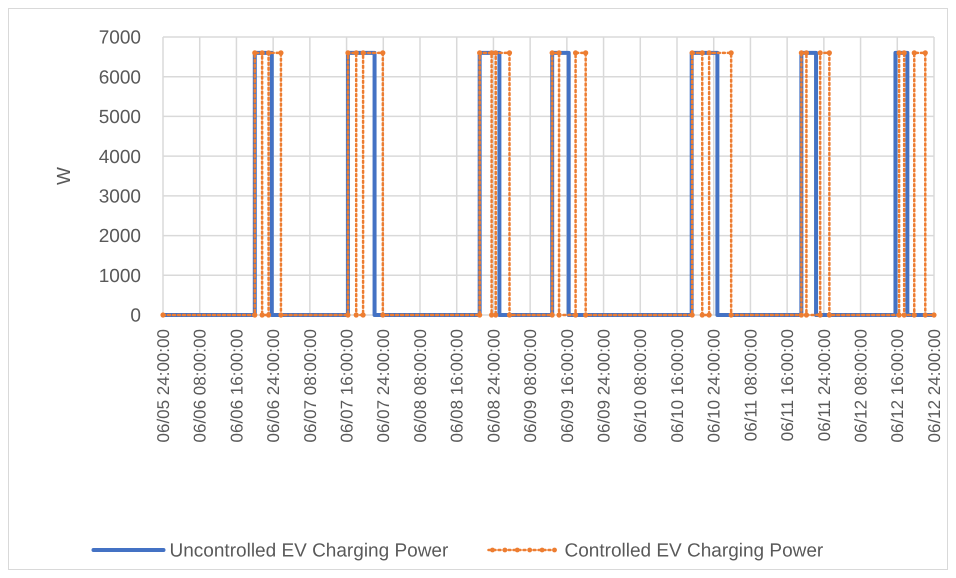 The height and width of the screenshot is (578, 956). What do you see at coordinates (714, 385) in the screenshot?
I see `x-tick-label: 06/10 24:00:00` at bounding box center [714, 385].